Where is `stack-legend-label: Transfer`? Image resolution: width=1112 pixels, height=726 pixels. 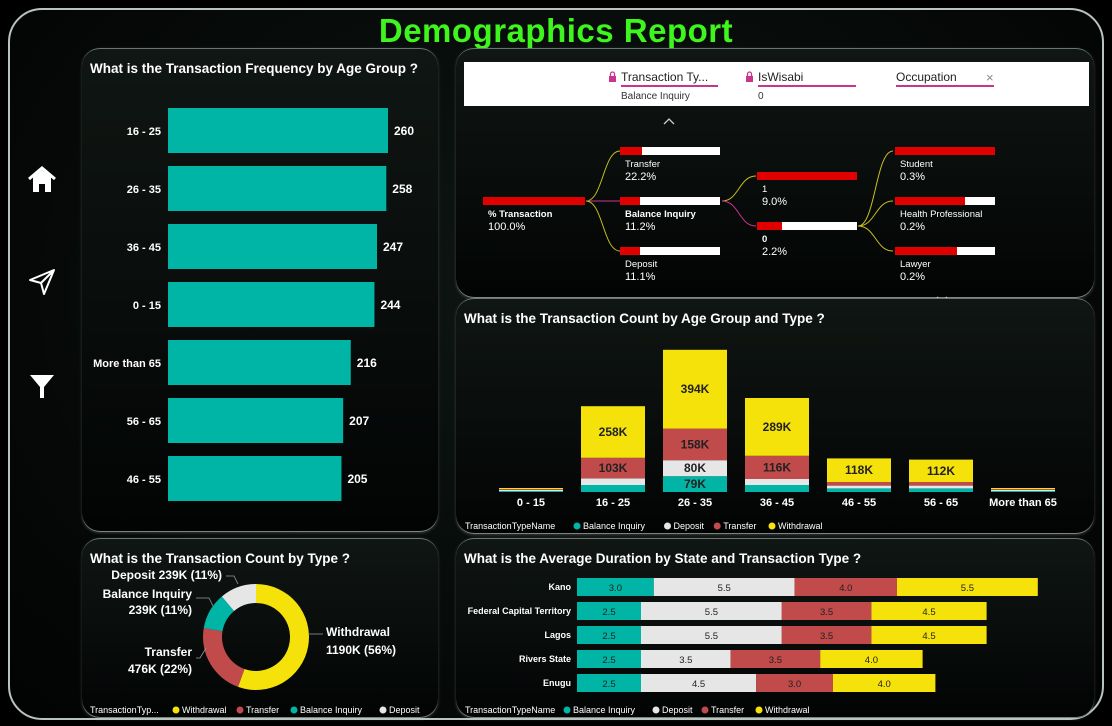 stack-legend-label: Transfer is located at coordinates (739, 526).